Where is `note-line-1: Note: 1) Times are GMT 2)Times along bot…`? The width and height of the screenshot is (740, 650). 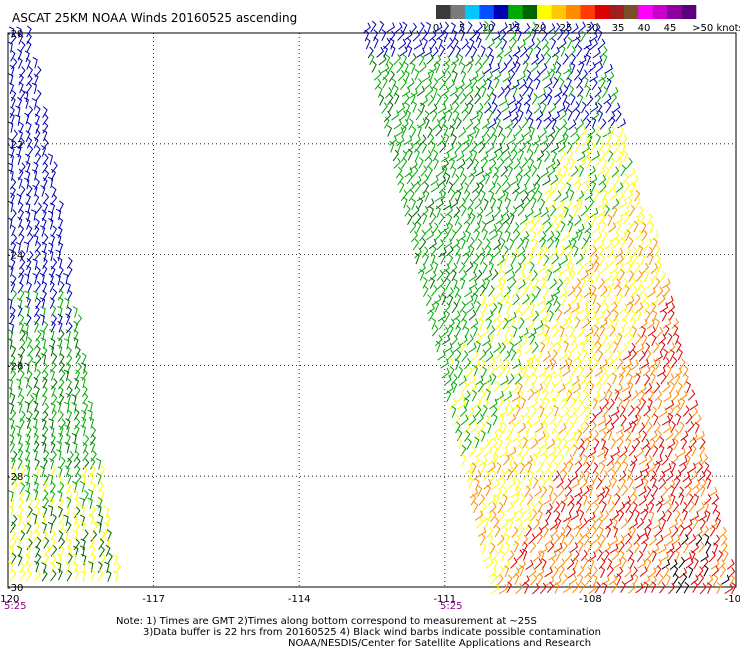 note-line-1: Note: 1) Times are GMT 2)Times along bot… is located at coordinates (326, 621).